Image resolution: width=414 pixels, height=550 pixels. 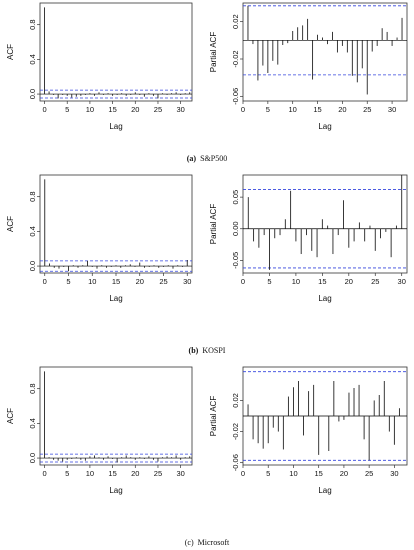 What do you see at coordinates (116, 416) in the screenshot?
I see `msft-acf-frame` at bounding box center [116, 416].